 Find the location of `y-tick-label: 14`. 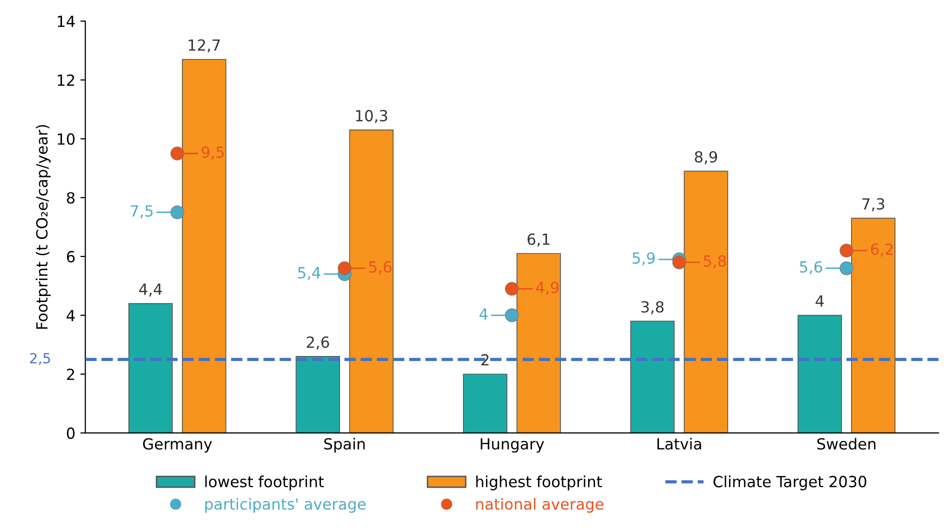

y-tick-label: 14 is located at coordinates (66, 21).